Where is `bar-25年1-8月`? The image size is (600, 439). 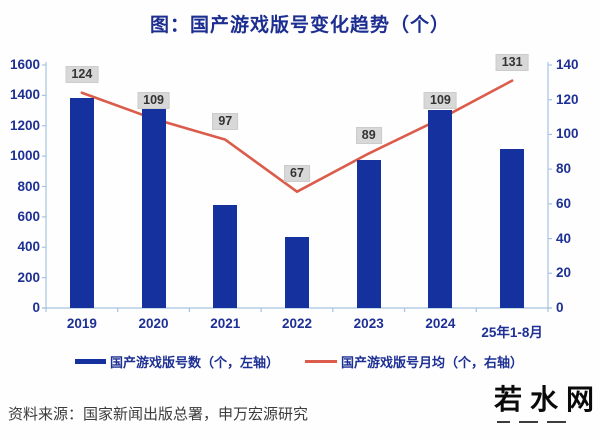
bar-25年1-8月 is located at coordinates (512, 228).